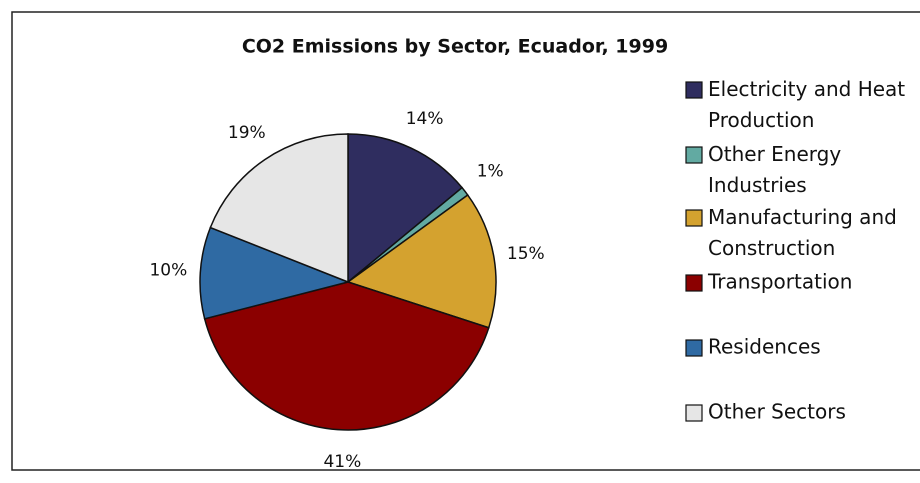 The image size is (920, 483). What do you see at coordinates (526, 254) in the screenshot?
I see `data-label: 15%` at bounding box center [526, 254].